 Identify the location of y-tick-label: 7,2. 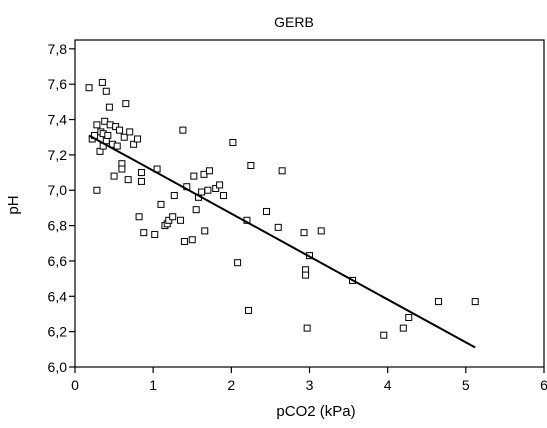
(58, 155).